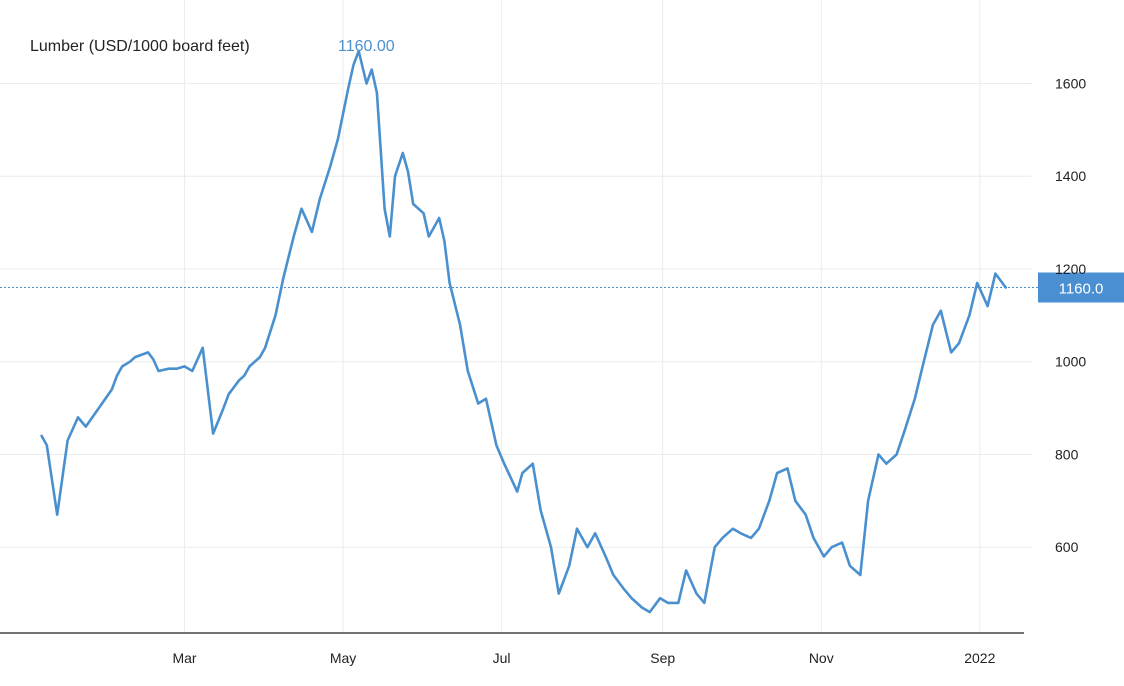 The width and height of the screenshot is (1124, 686). I want to click on last-value-tag, so click(1081, 287).